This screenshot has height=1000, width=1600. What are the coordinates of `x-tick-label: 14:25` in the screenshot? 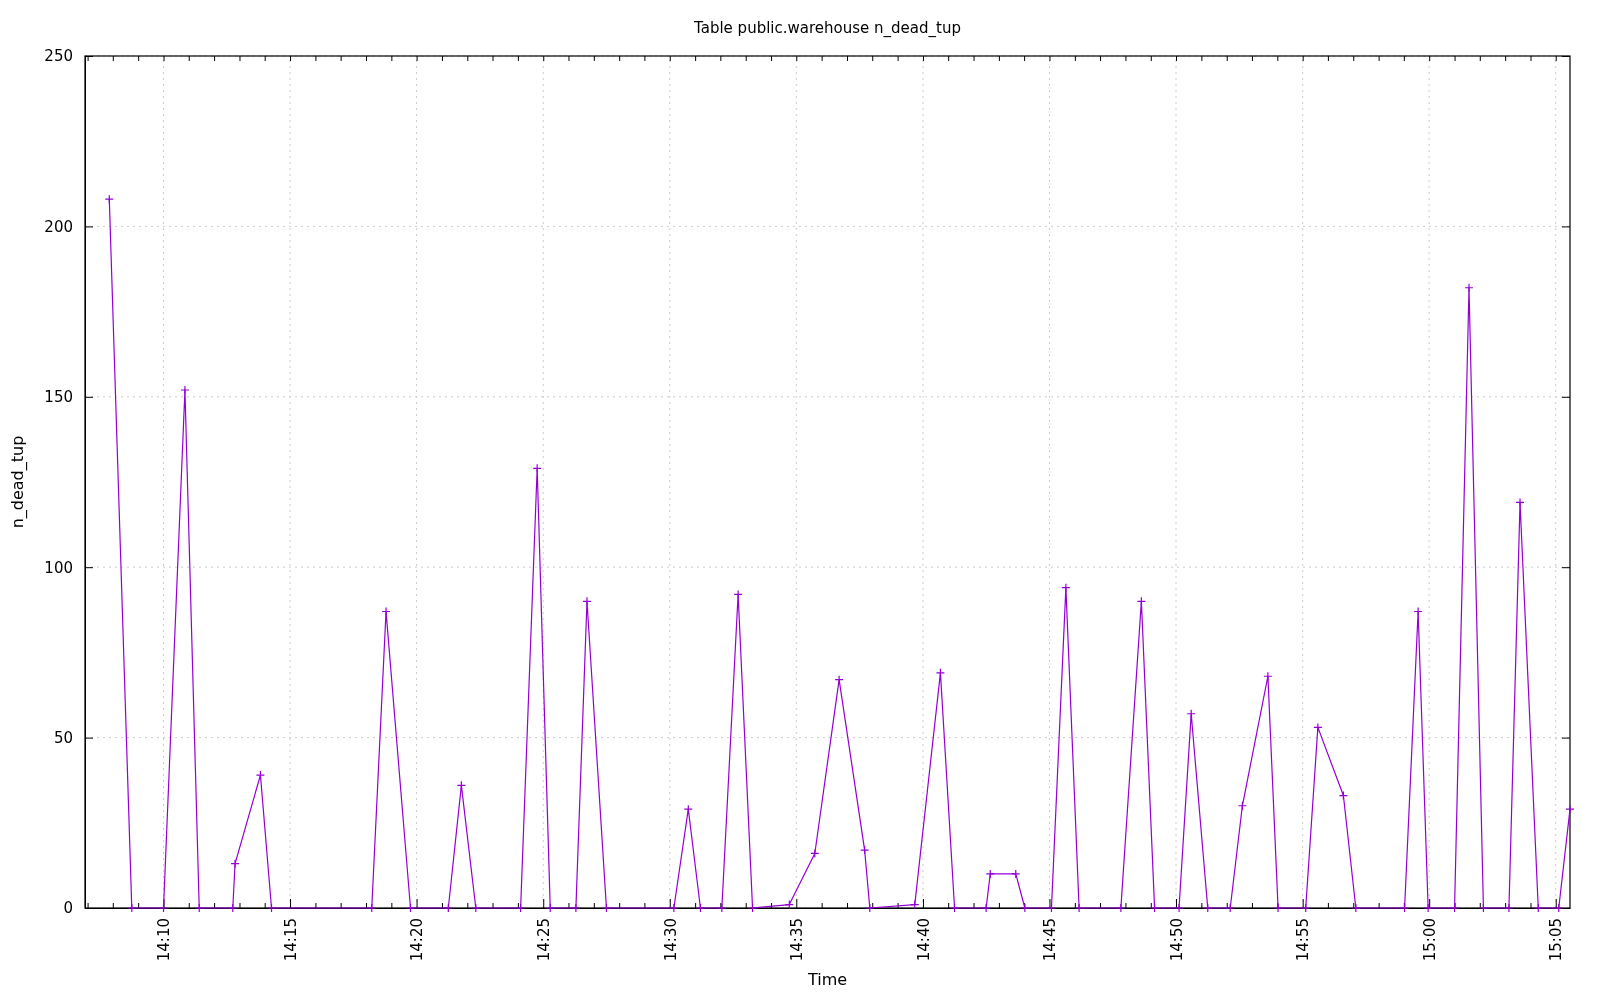 It's located at (543, 940).